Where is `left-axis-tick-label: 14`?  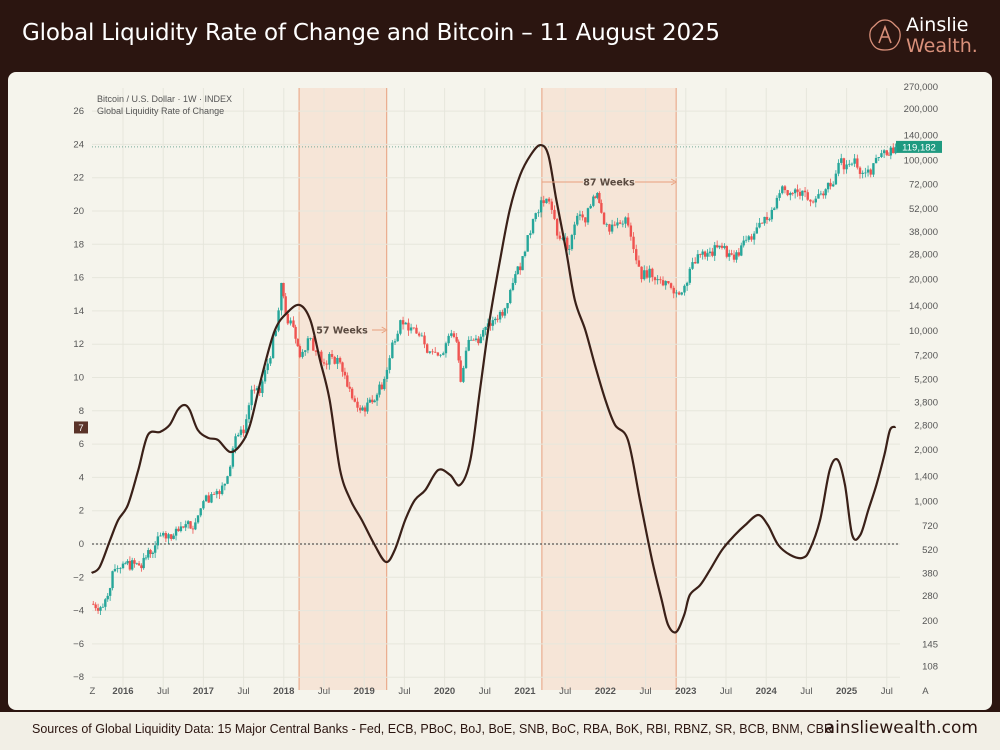
left-axis-tick-label: 14 is located at coordinates (78, 311).